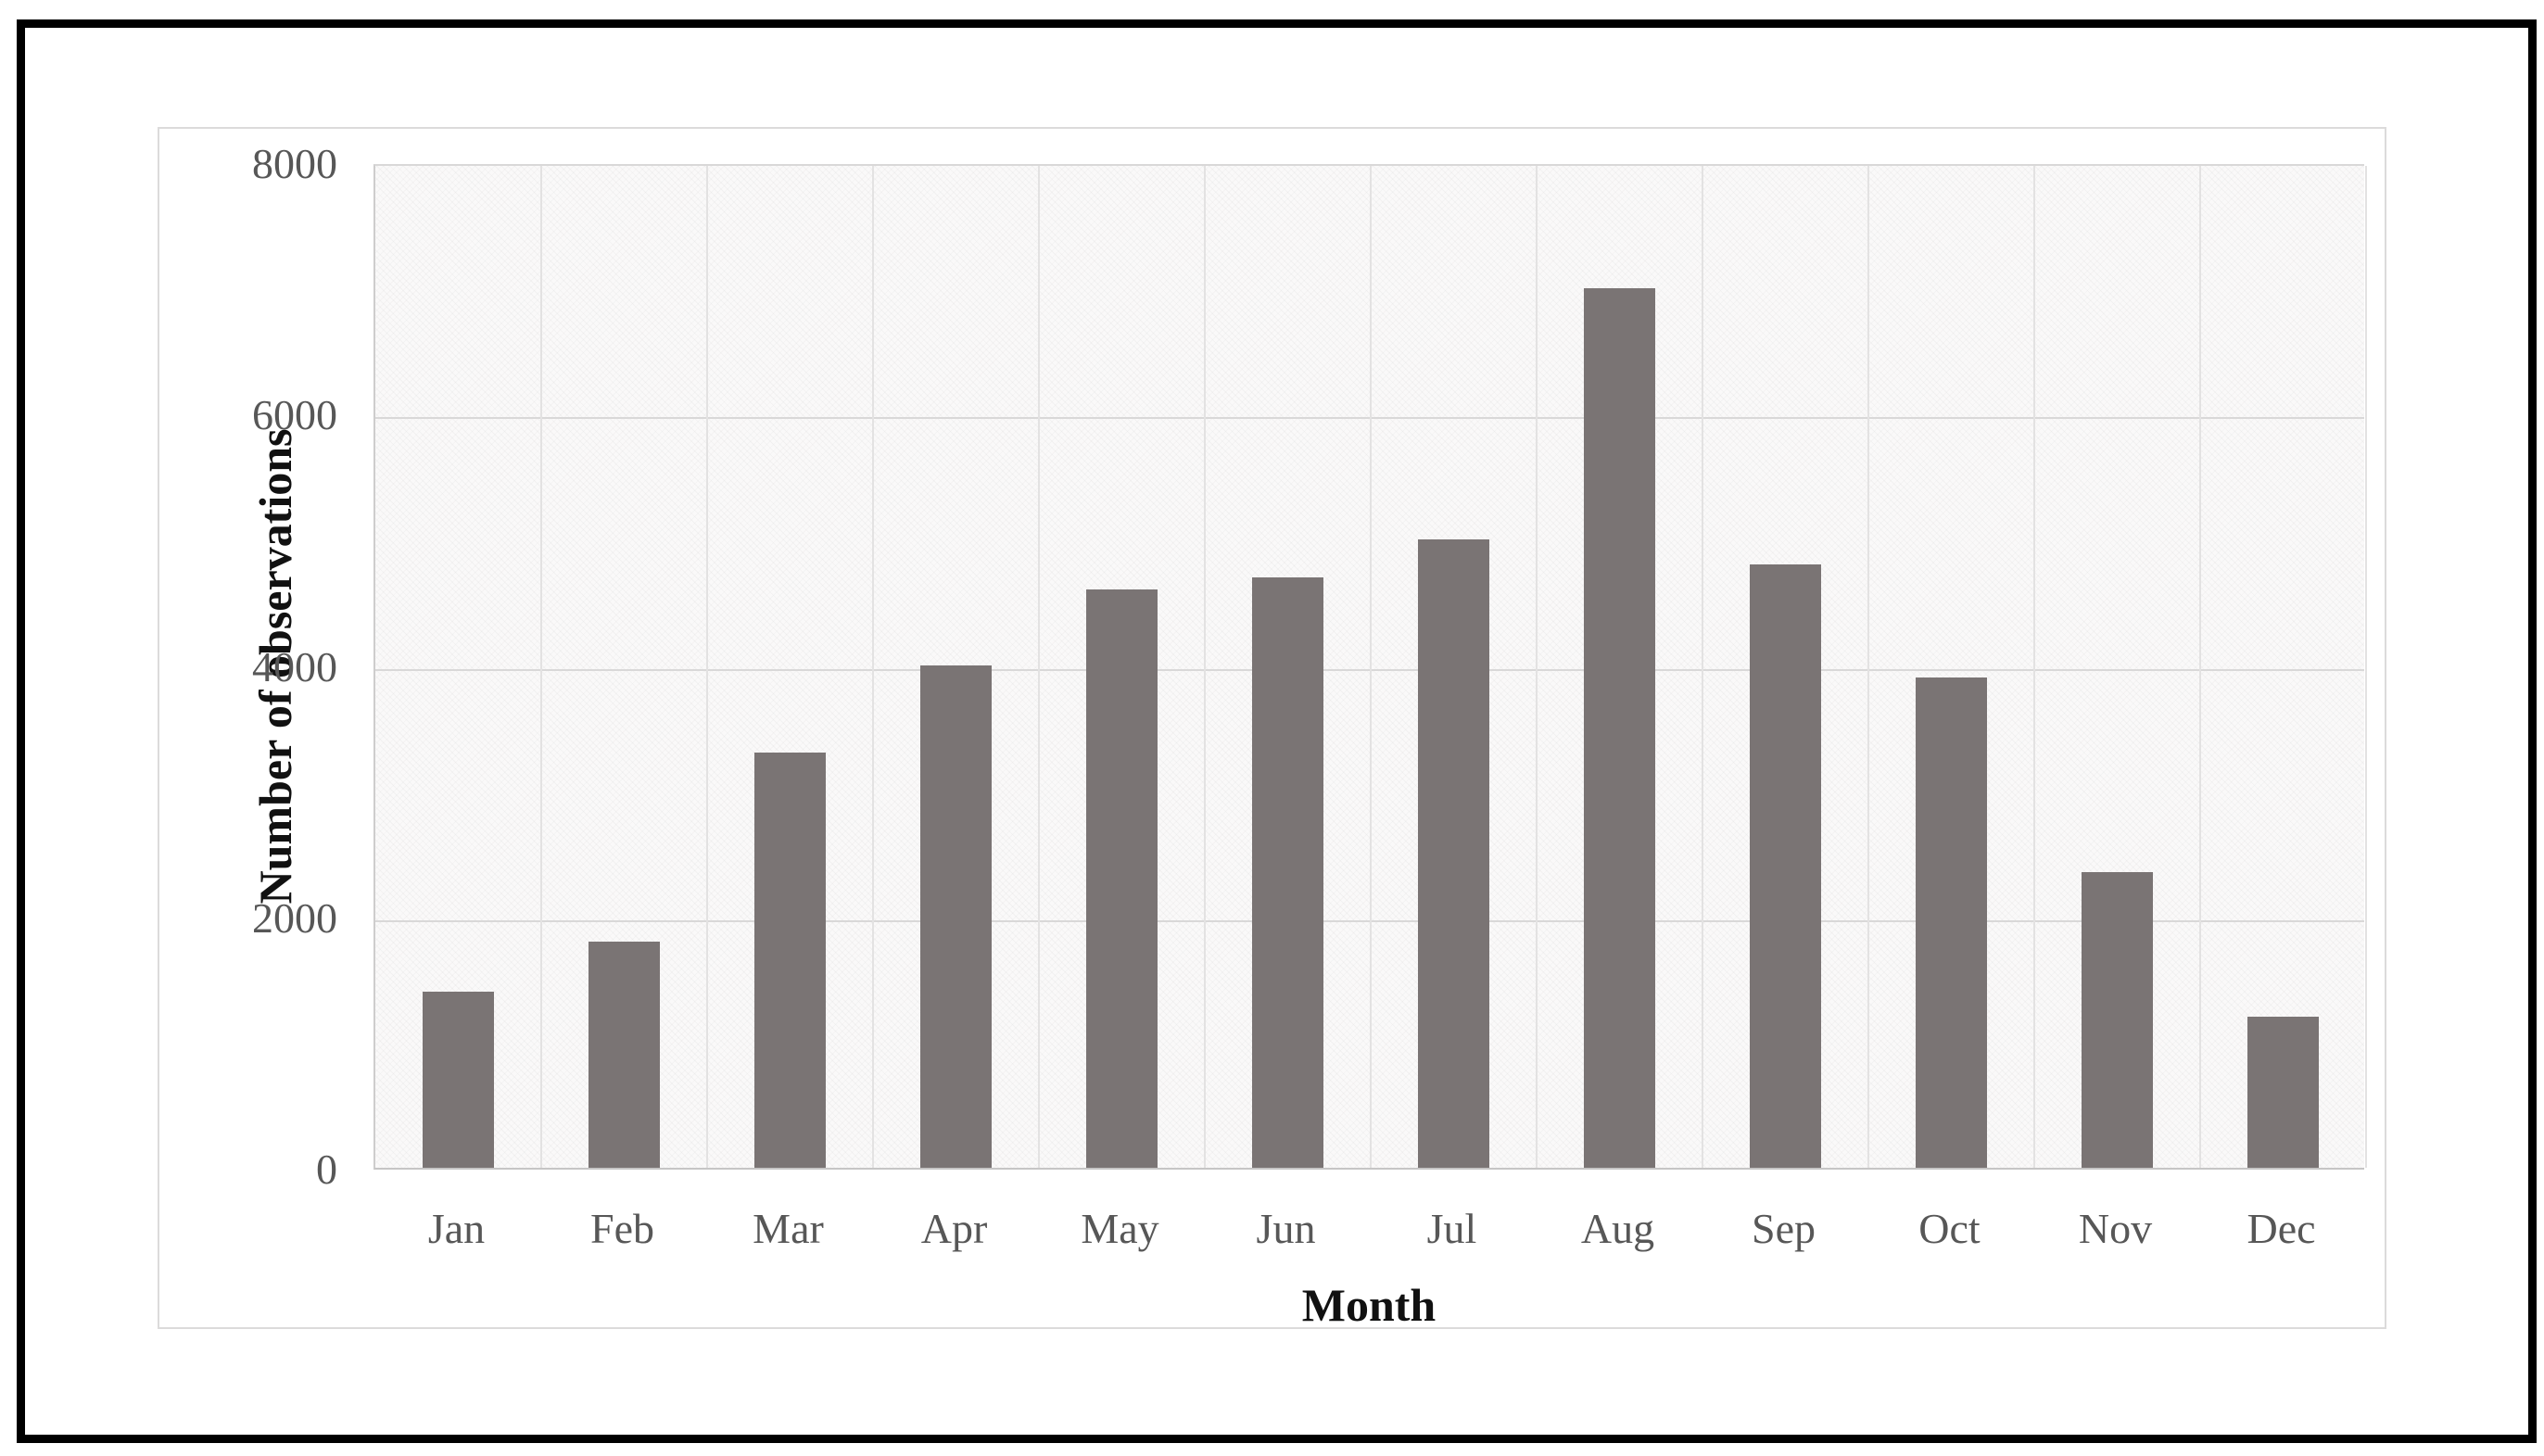 The height and width of the screenshot is (1456, 2544). What do you see at coordinates (327, 1169) in the screenshot?
I see `y-tick-label-0: 0` at bounding box center [327, 1169].